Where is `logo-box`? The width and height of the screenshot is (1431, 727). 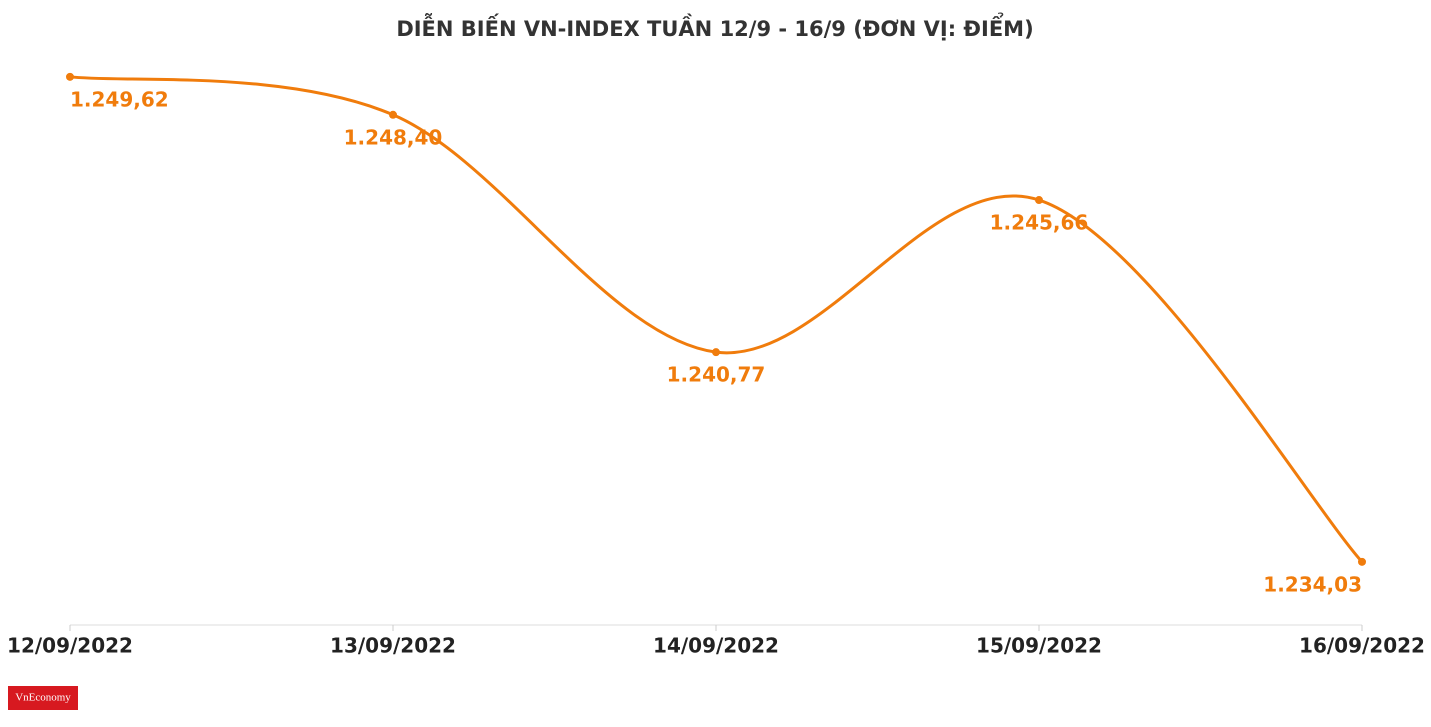
logo-box is located at coordinates (43, 698).